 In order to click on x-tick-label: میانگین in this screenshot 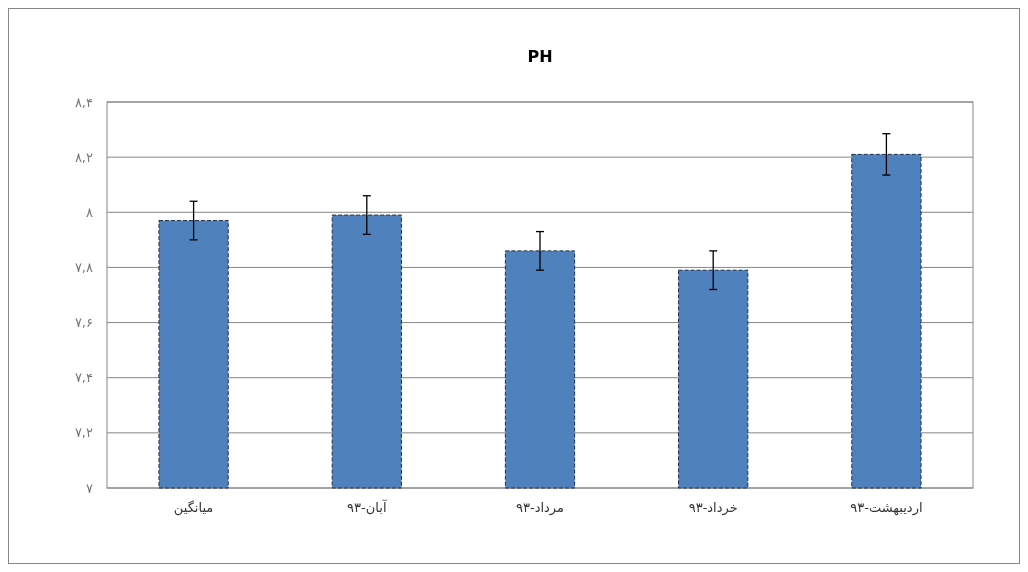, I will do `click(193, 508)`.